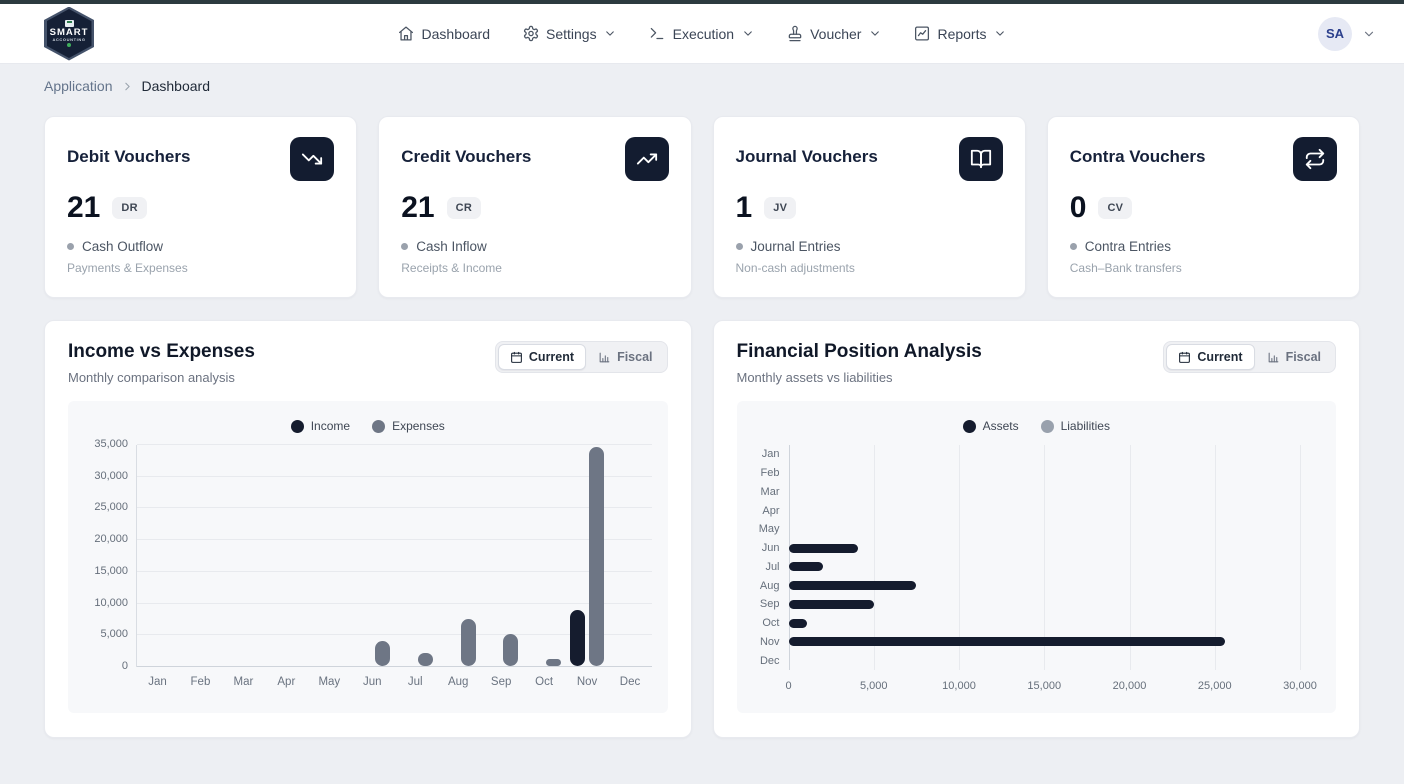  Describe the element at coordinates (1044, 557) in the screenshot. I see `financial-position-plot` at that location.